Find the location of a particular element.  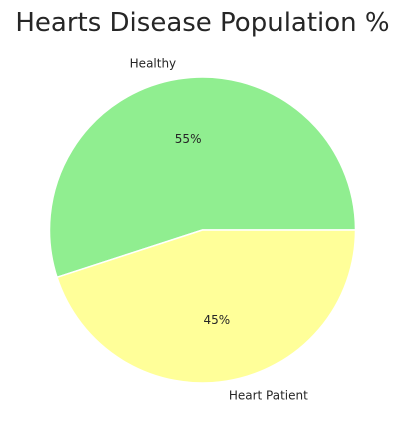

chart-title: Hearts Disease Population % is located at coordinates (202, 23).